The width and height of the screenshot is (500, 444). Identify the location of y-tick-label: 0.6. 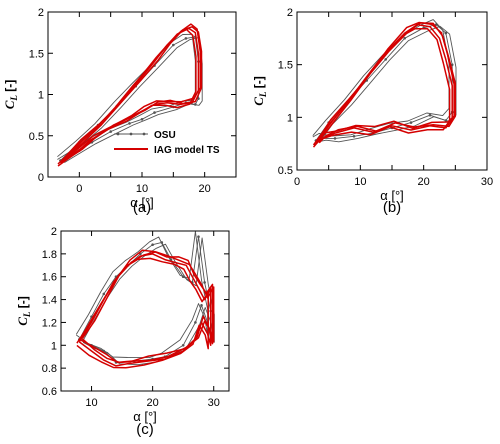
(49, 392).